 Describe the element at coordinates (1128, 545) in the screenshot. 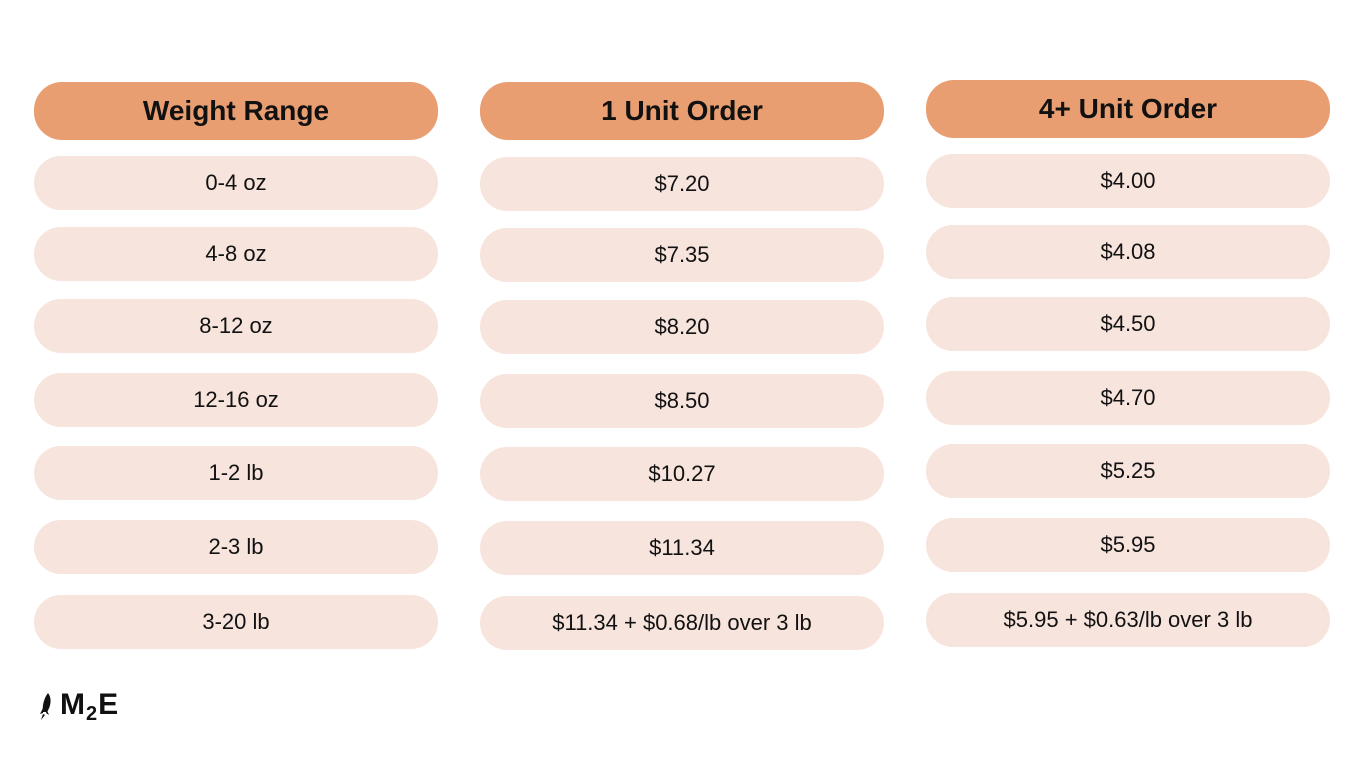

I see `table-cell: $5.95` at that location.